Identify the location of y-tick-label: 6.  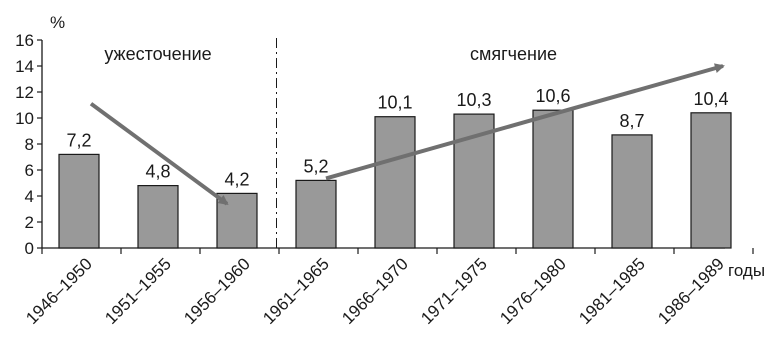
(29, 170).